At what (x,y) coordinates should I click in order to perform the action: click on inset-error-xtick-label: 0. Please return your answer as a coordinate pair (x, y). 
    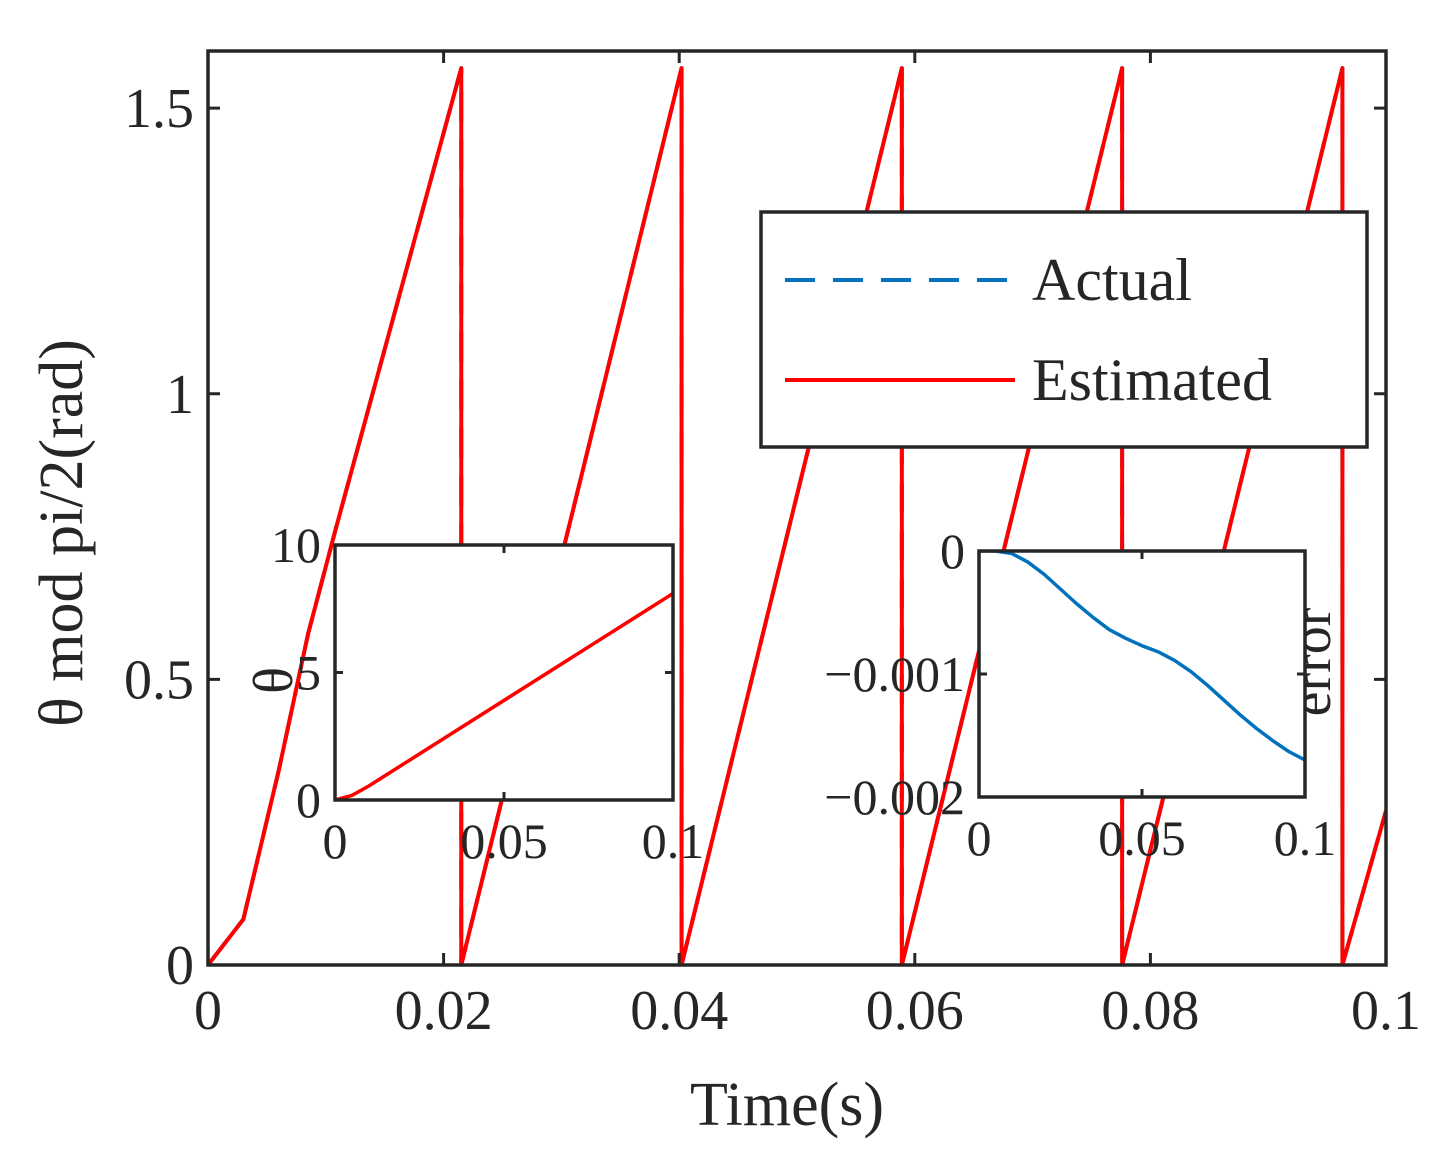
    Looking at the image, I should click on (979, 838).